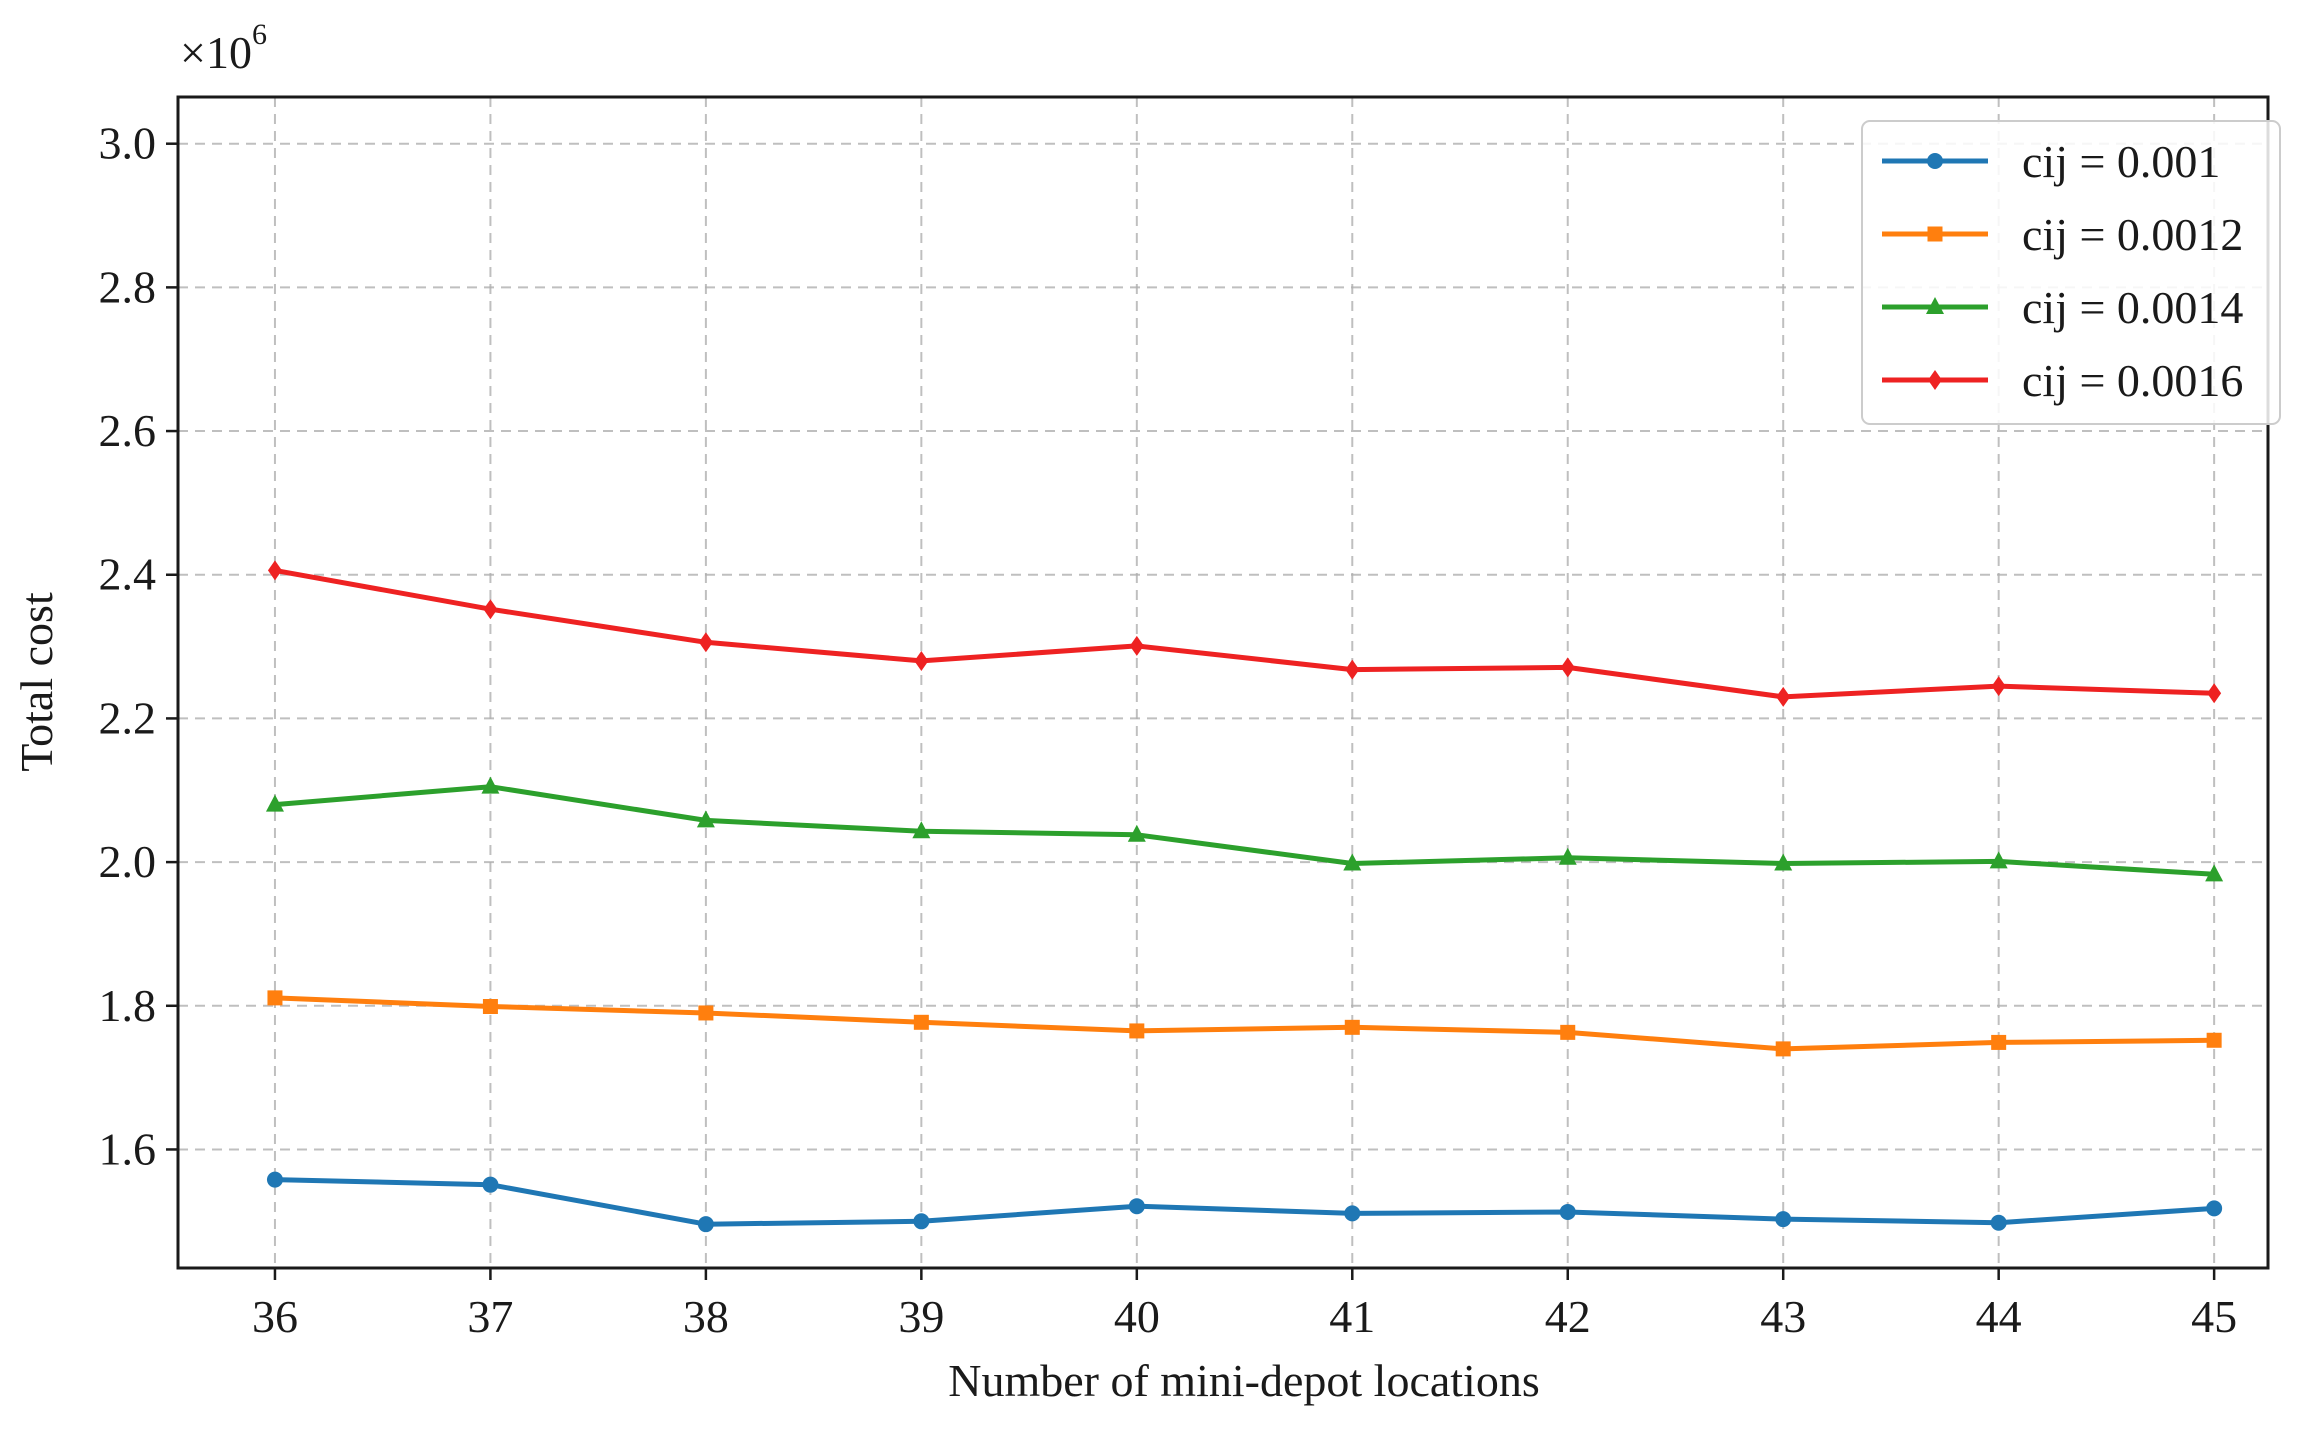 This screenshot has height=1433, width=2324. Describe the element at coordinates (128, 717) in the screenshot. I see `y-tick-label: 2.2` at that location.